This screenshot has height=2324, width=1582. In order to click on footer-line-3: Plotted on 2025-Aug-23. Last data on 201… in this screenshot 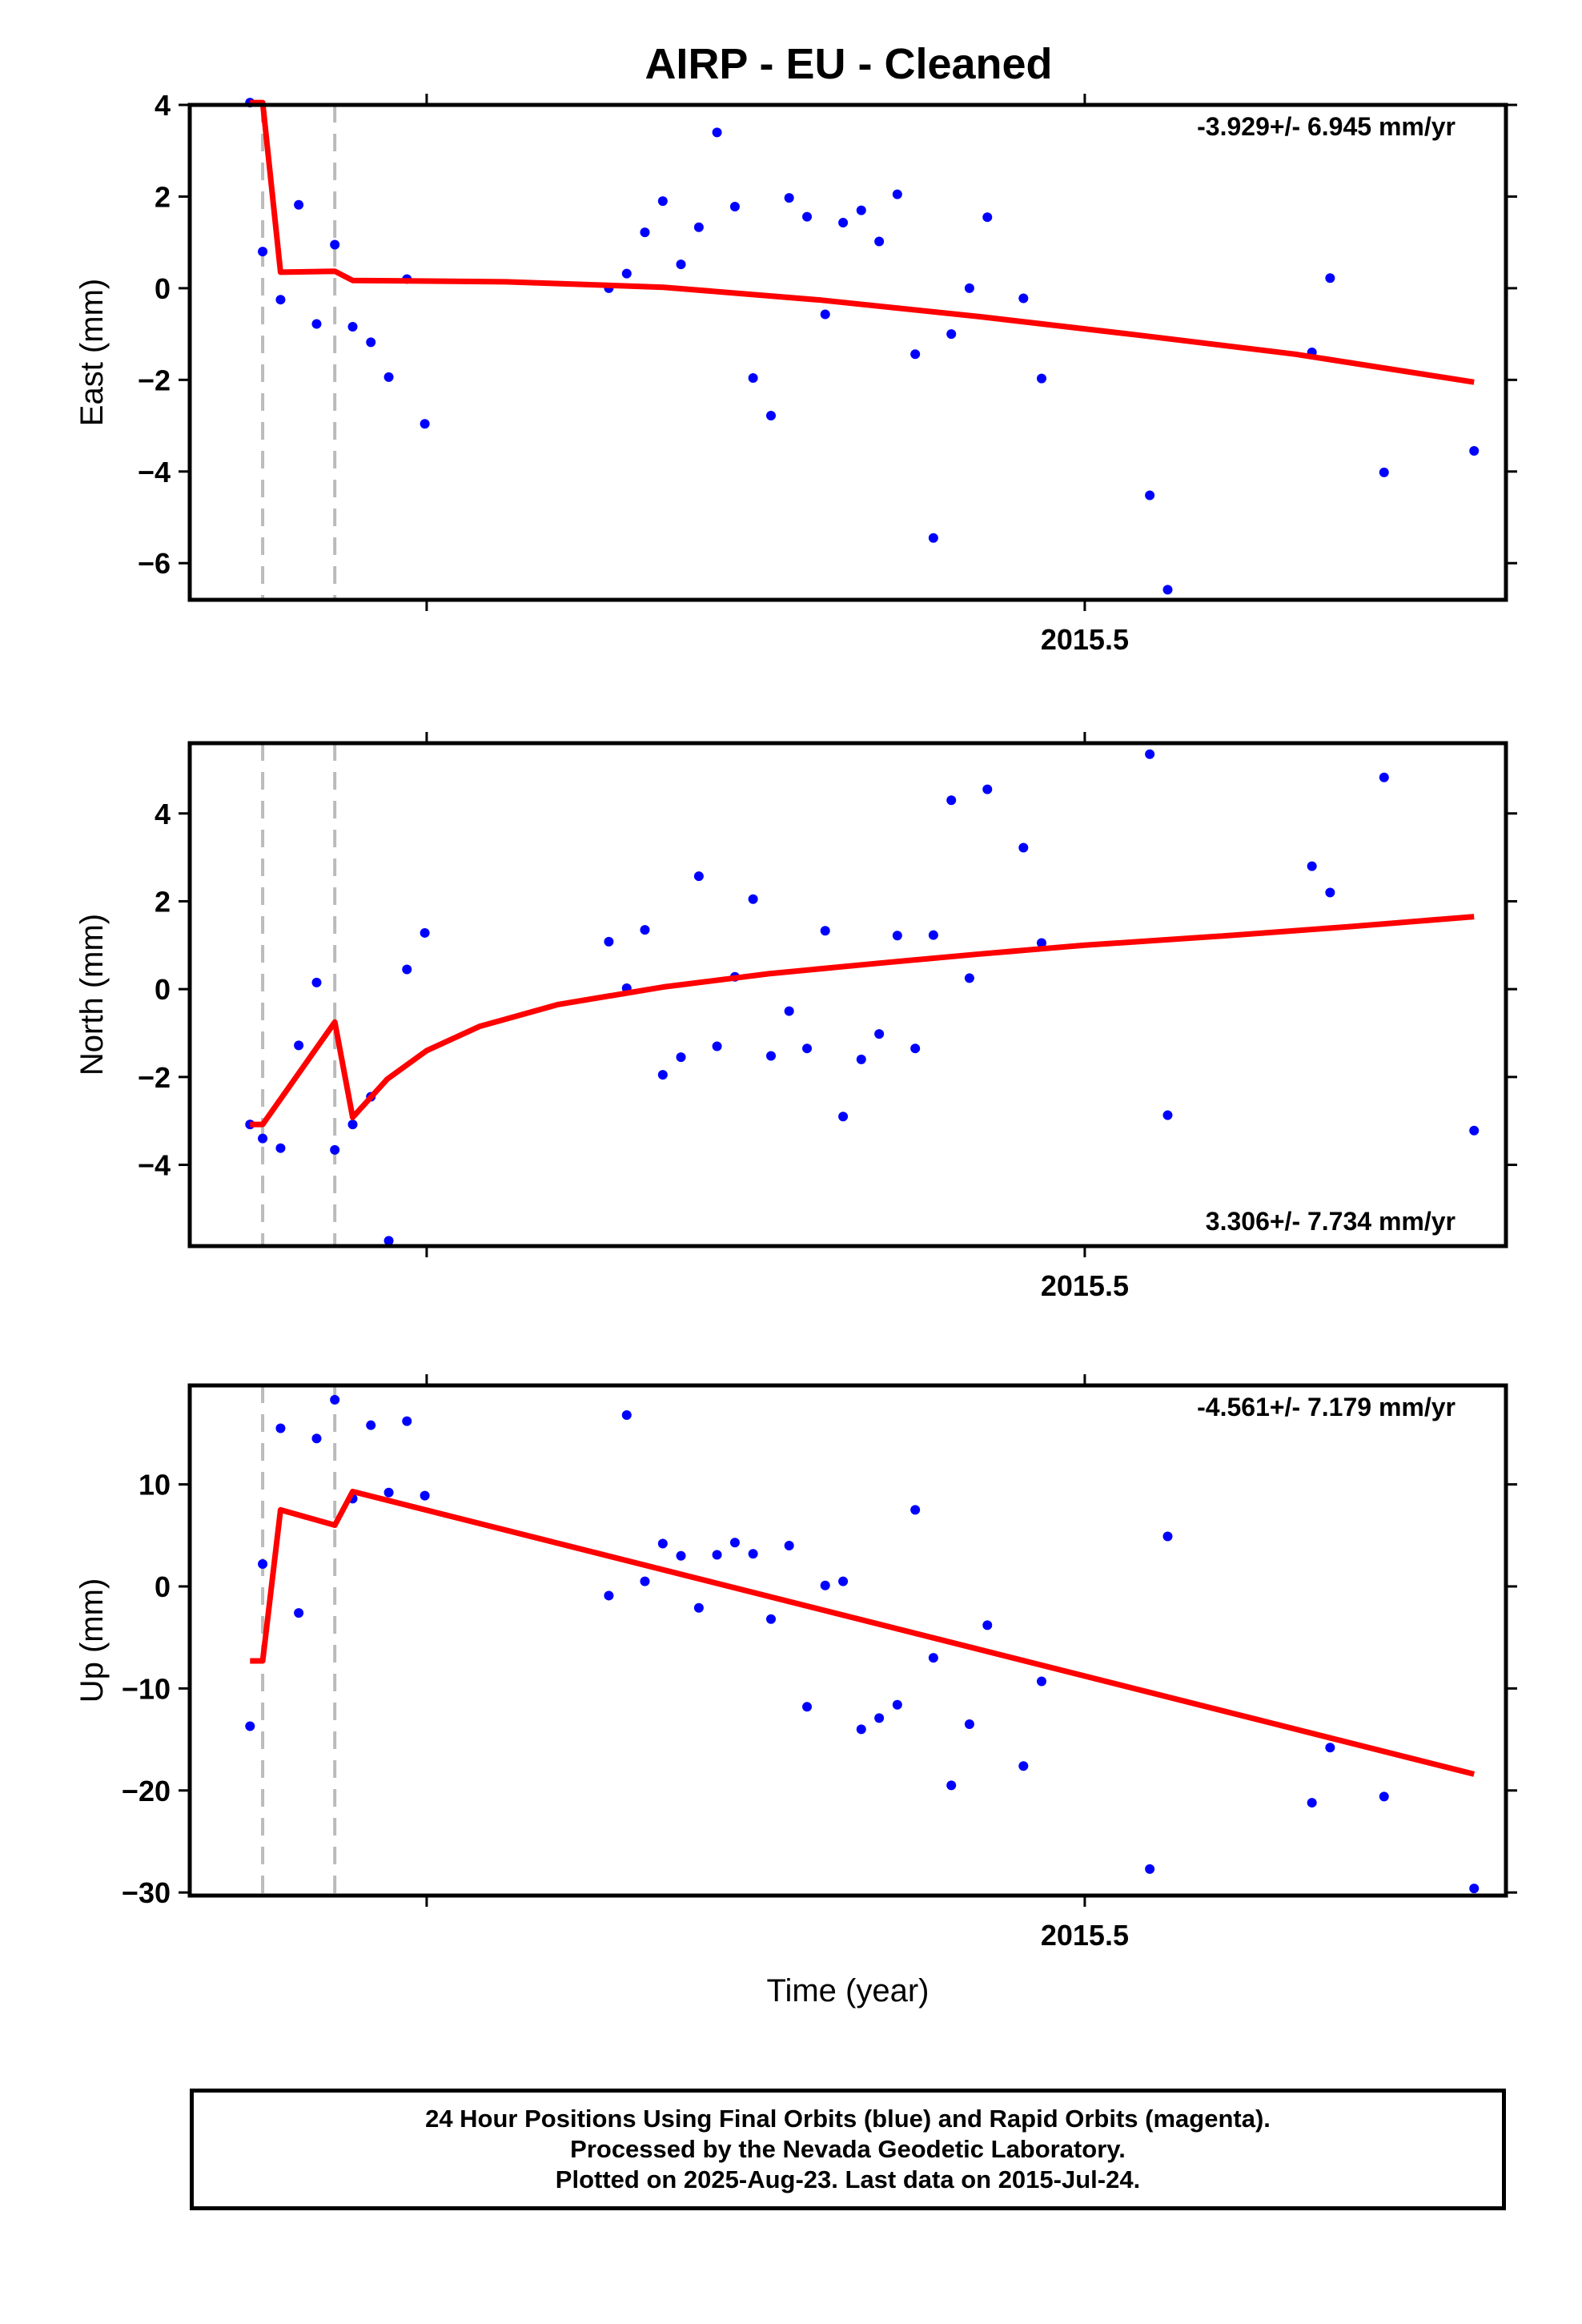, I will do `click(848, 2179)`.